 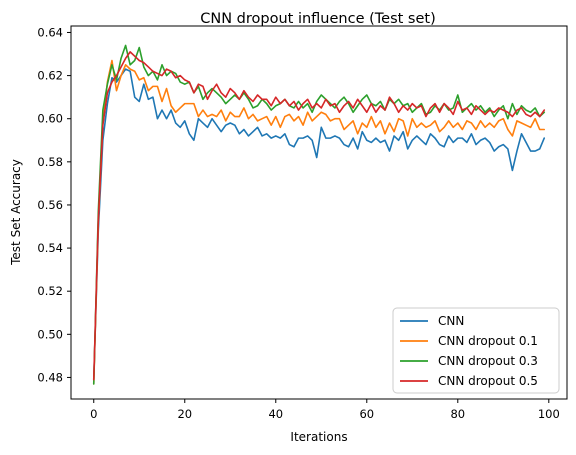 What do you see at coordinates (457, 414) in the screenshot?
I see `x-tick-label: 80` at bounding box center [457, 414].